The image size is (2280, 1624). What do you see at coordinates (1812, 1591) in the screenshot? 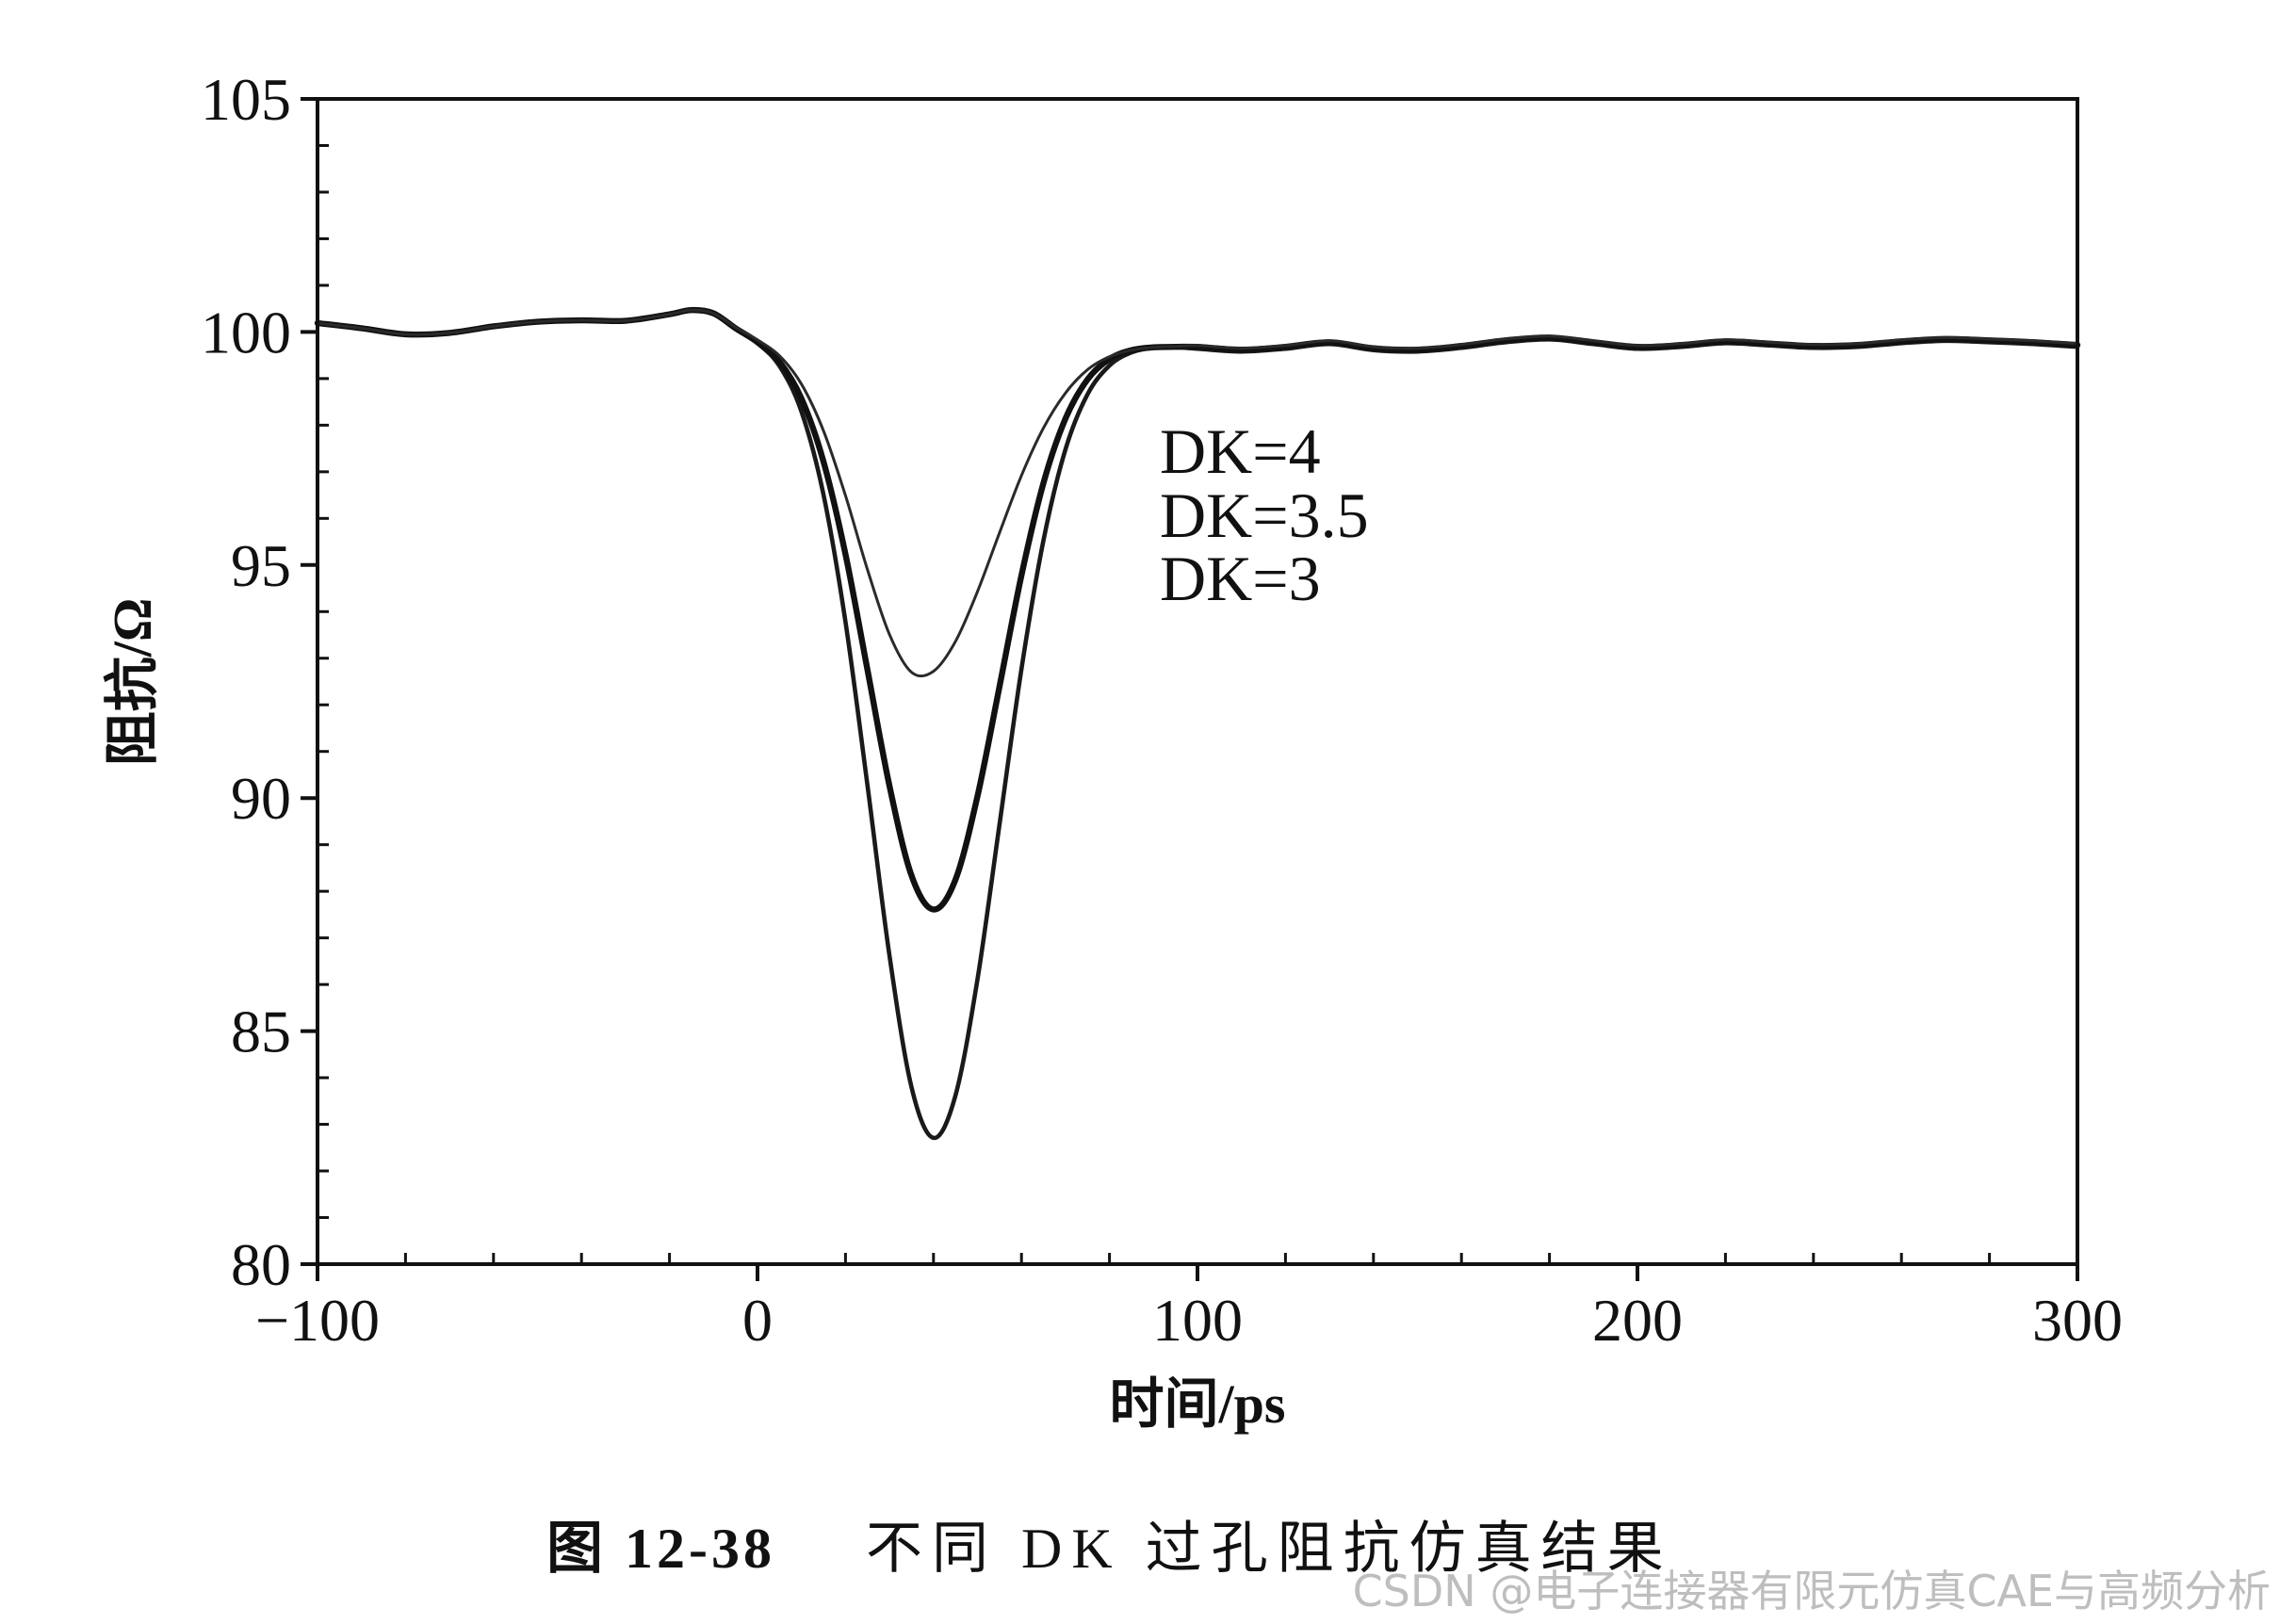
I see `watermark: CSDN @电子连接器有限元仿真CAE与高频分析` at bounding box center [1812, 1591].